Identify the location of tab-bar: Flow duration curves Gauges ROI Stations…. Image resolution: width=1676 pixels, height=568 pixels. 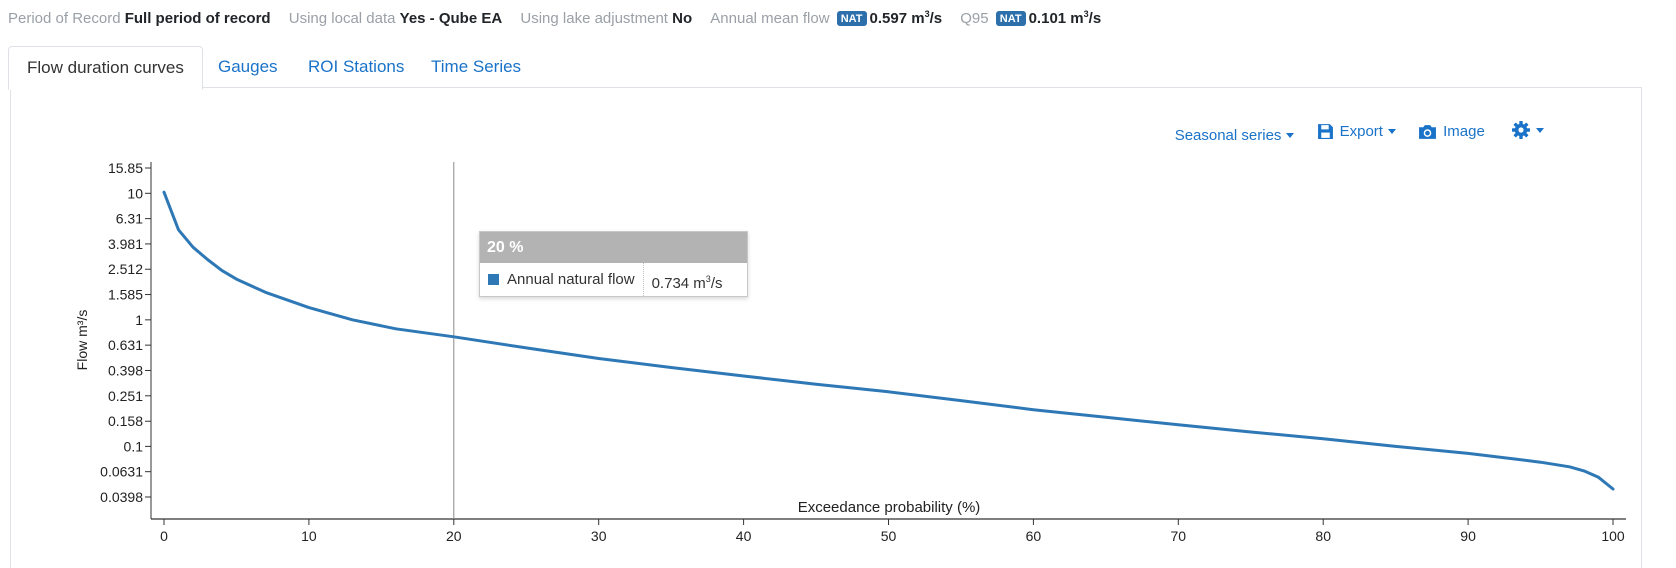
(842, 68).